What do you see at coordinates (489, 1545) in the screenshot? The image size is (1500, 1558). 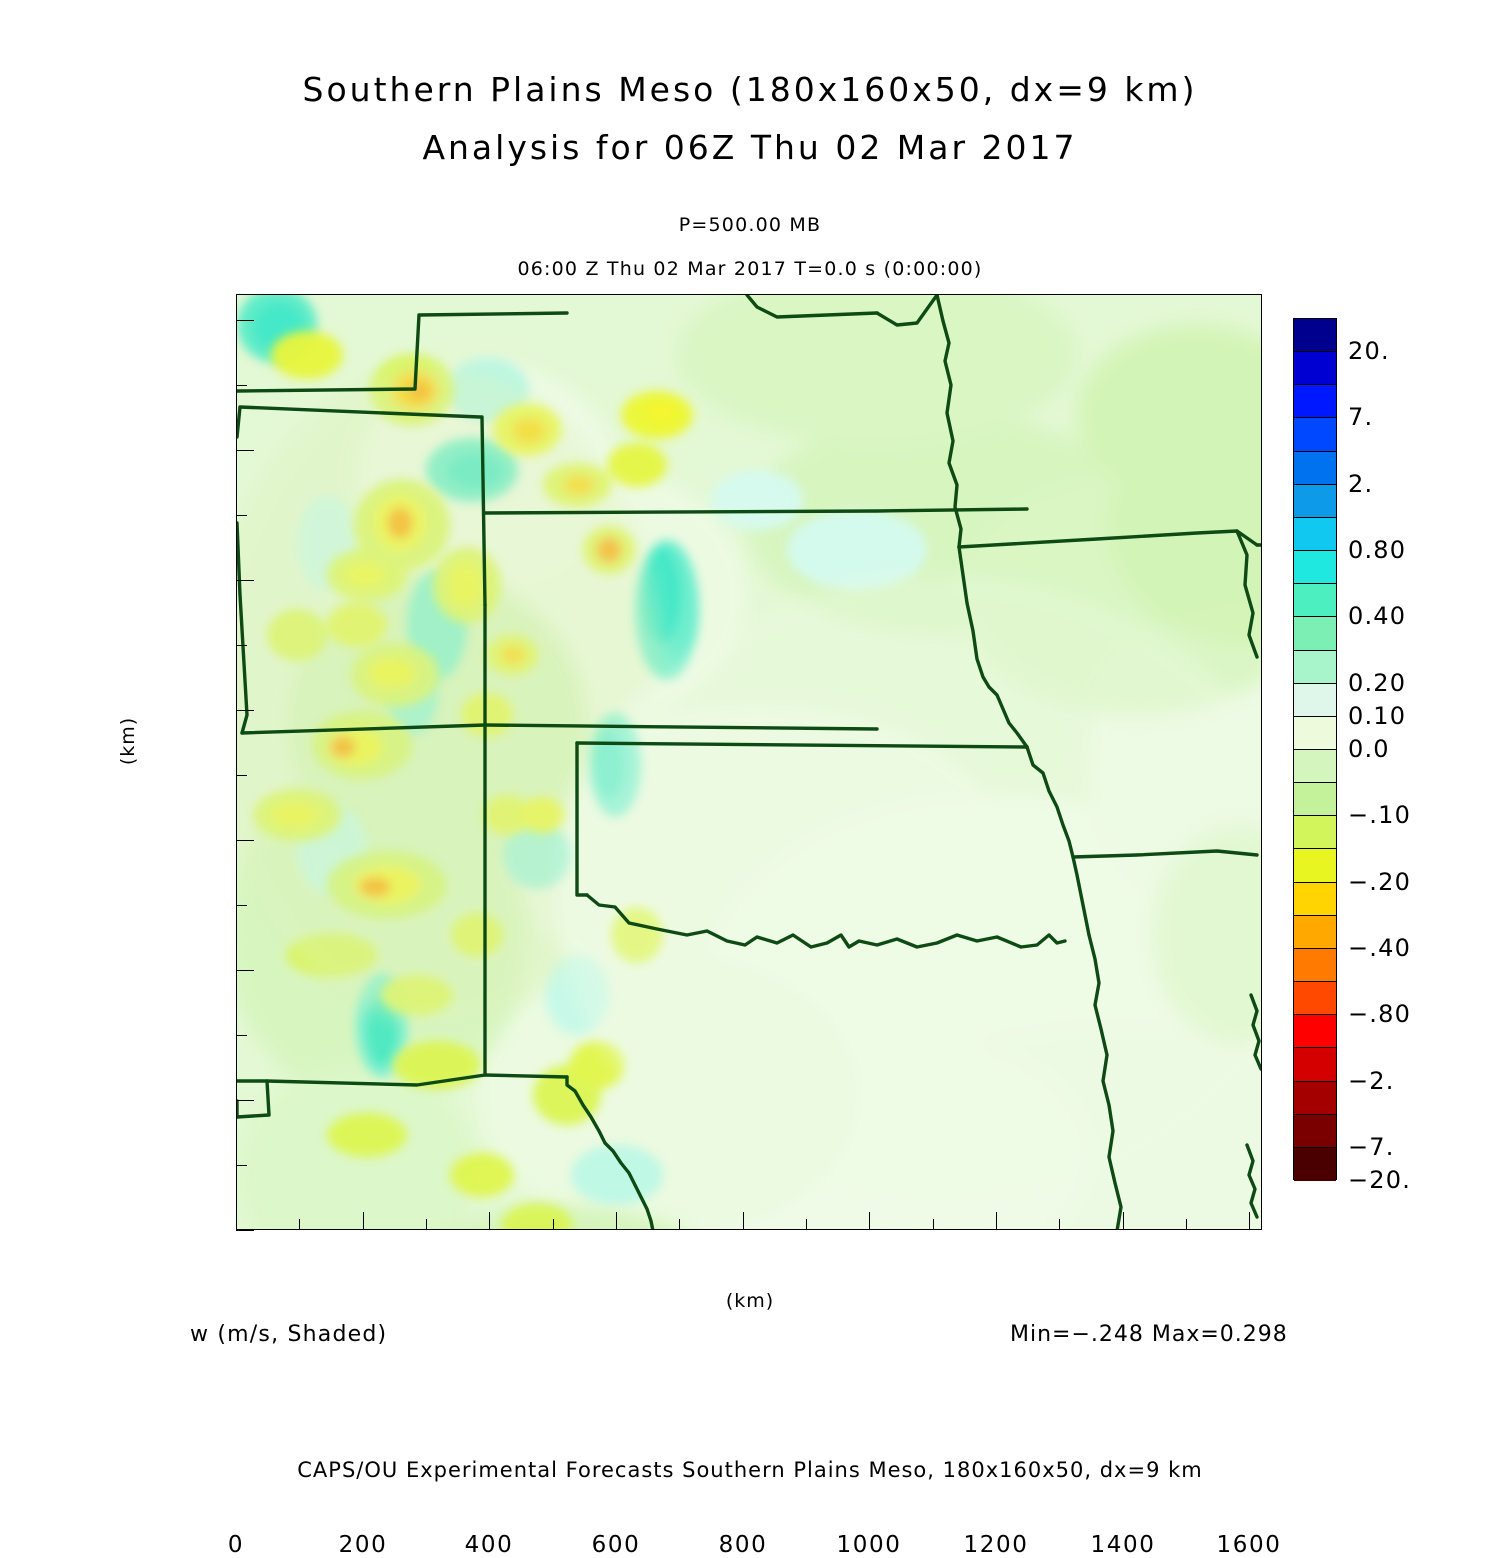 I see `x-tick-label: 400` at bounding box center [489, 1545].